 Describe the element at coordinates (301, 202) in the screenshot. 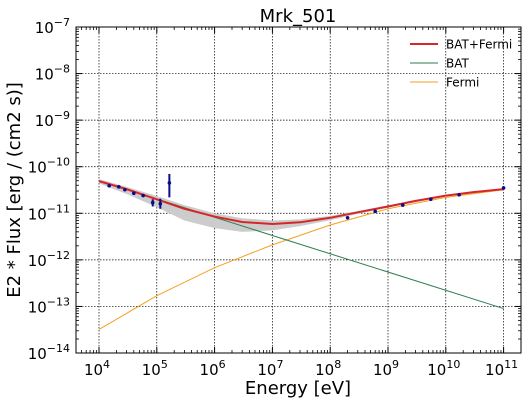

I see `series-line-bat-fermi` at that location.